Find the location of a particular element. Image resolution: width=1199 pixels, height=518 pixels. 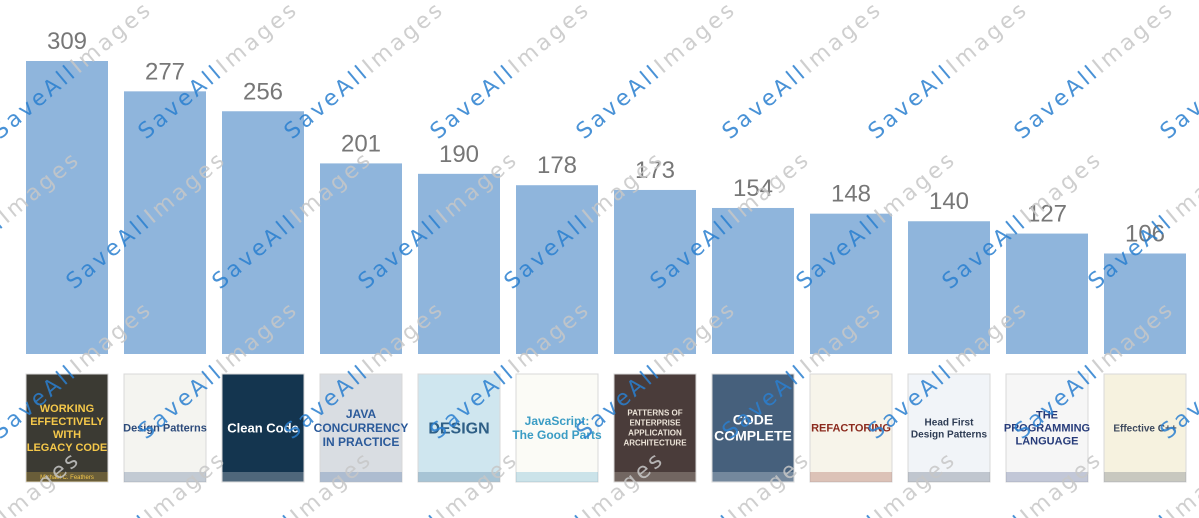

book-cover-title-line: LANGUAGE is located at coordinates (1047, 442).